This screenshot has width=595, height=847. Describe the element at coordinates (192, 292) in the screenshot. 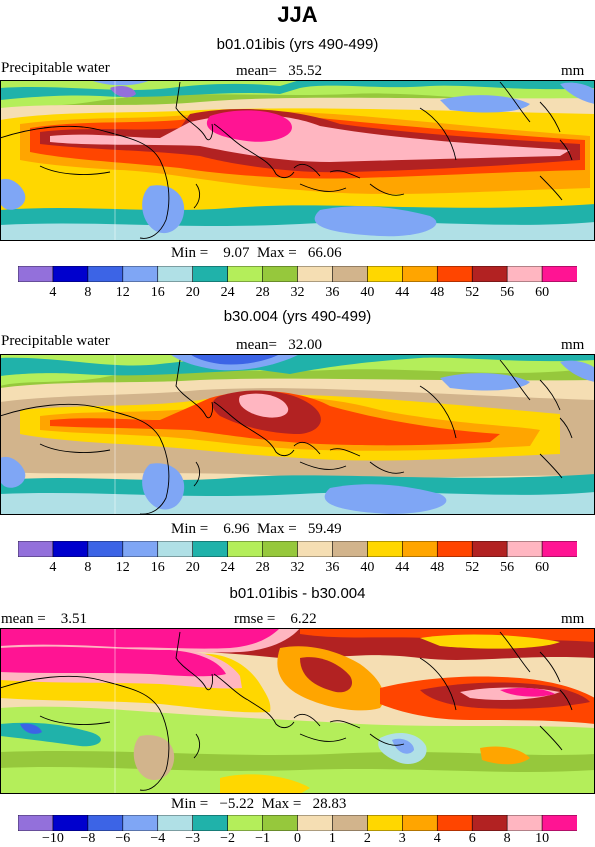

I see `colorbar-tick-label: 20` at that location.